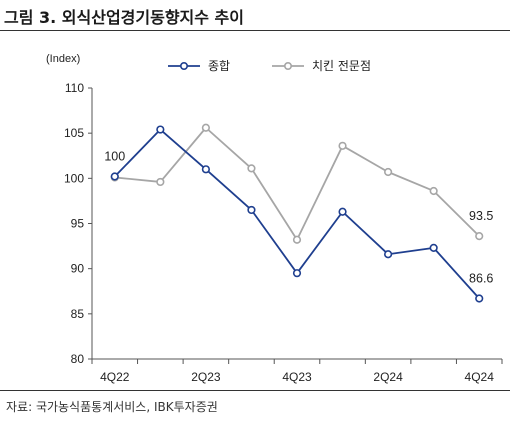  I want to click on figure-title: 그림 3. 외식산업경기동향지수 추이, so click(124, 17).